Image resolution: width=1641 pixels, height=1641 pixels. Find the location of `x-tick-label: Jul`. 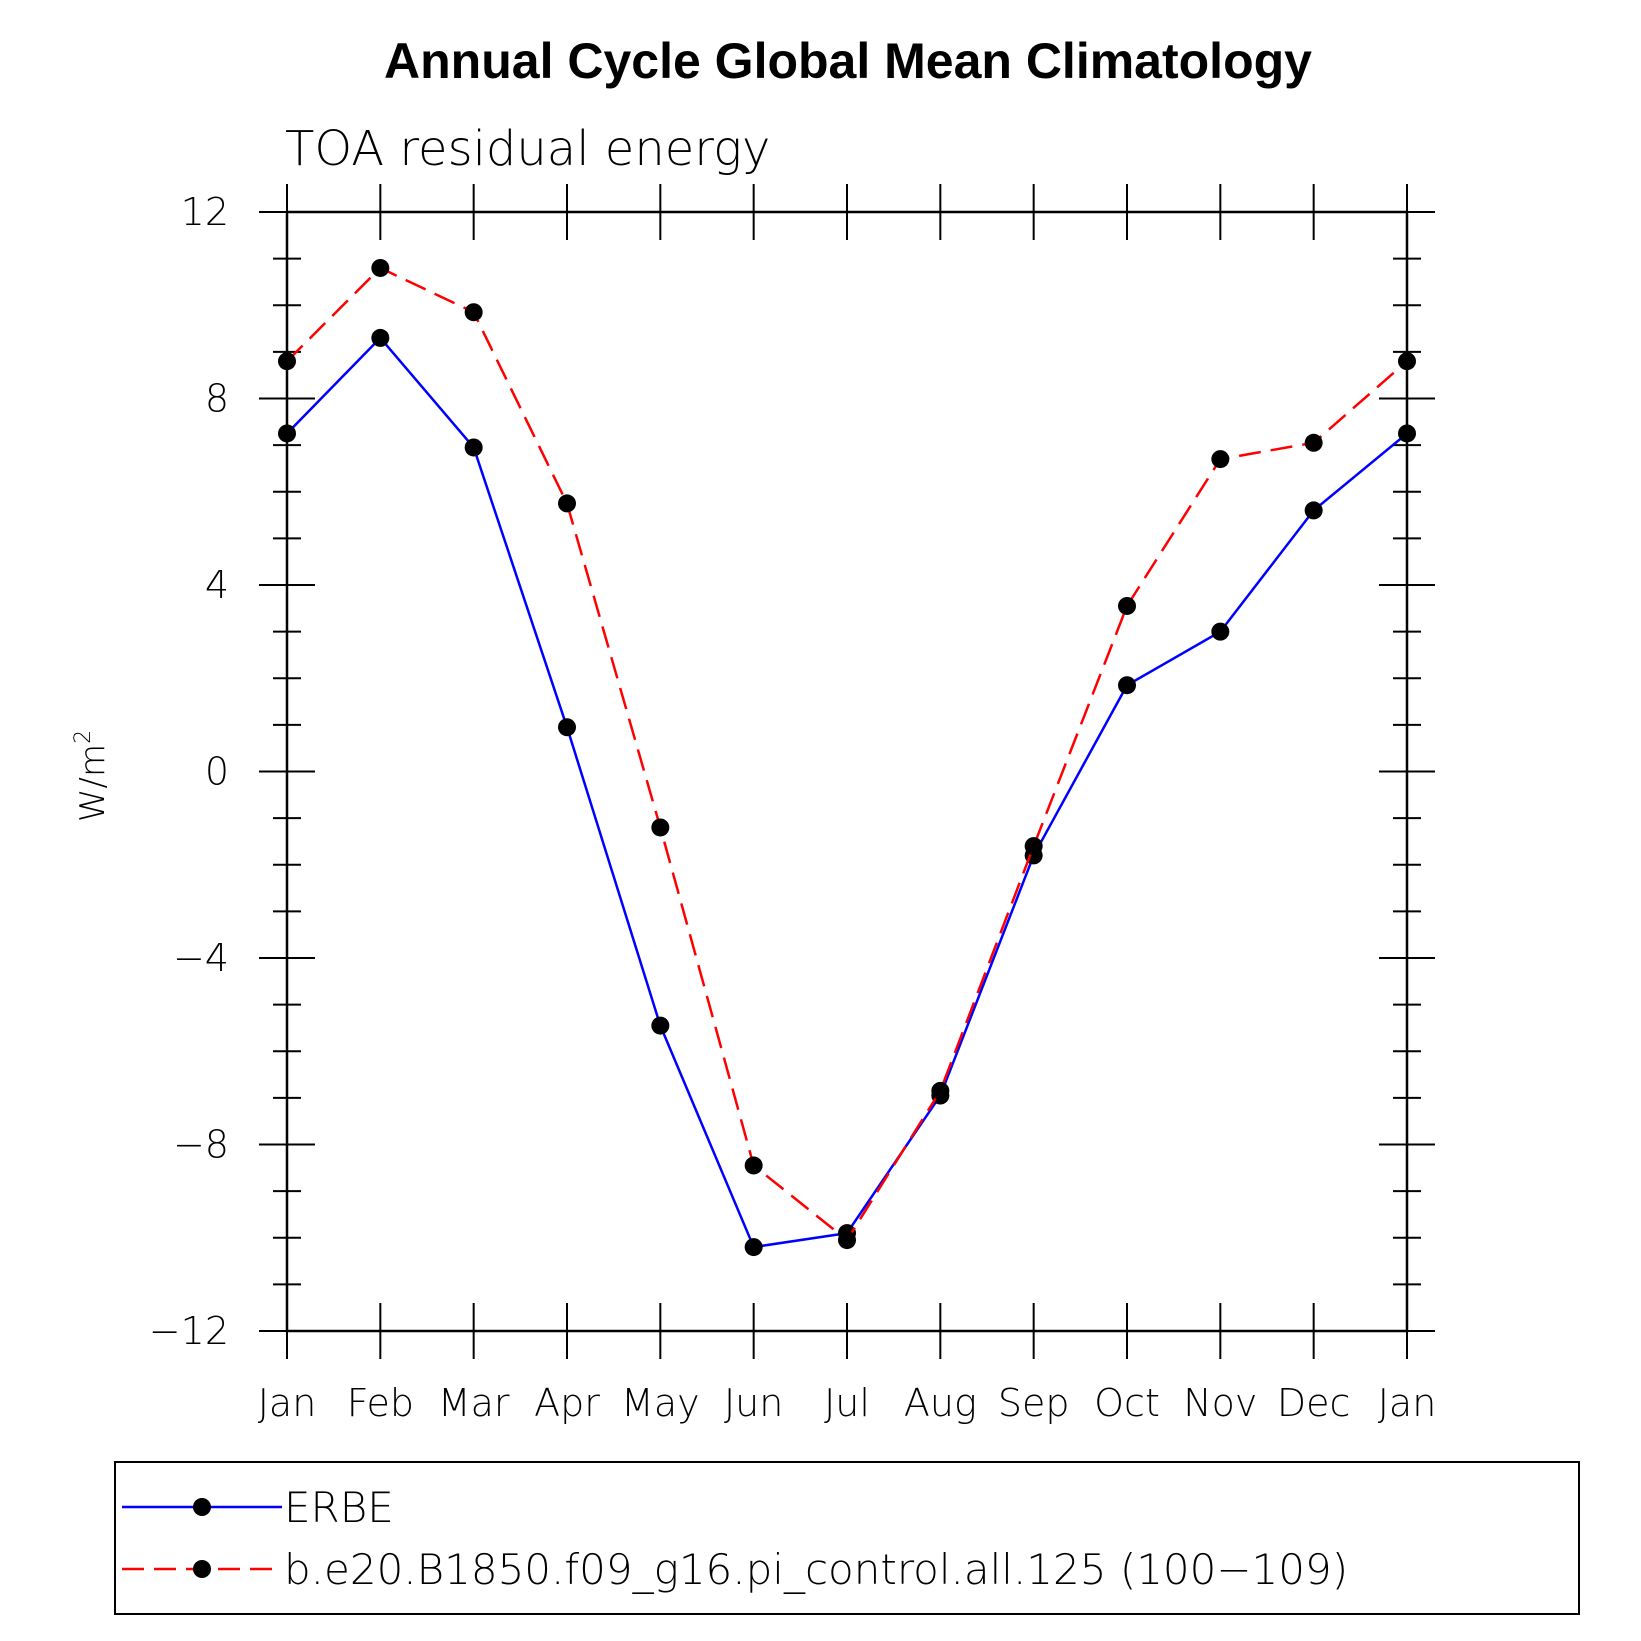

x-tick-label: Jul is located at coordinates (847, 1403).